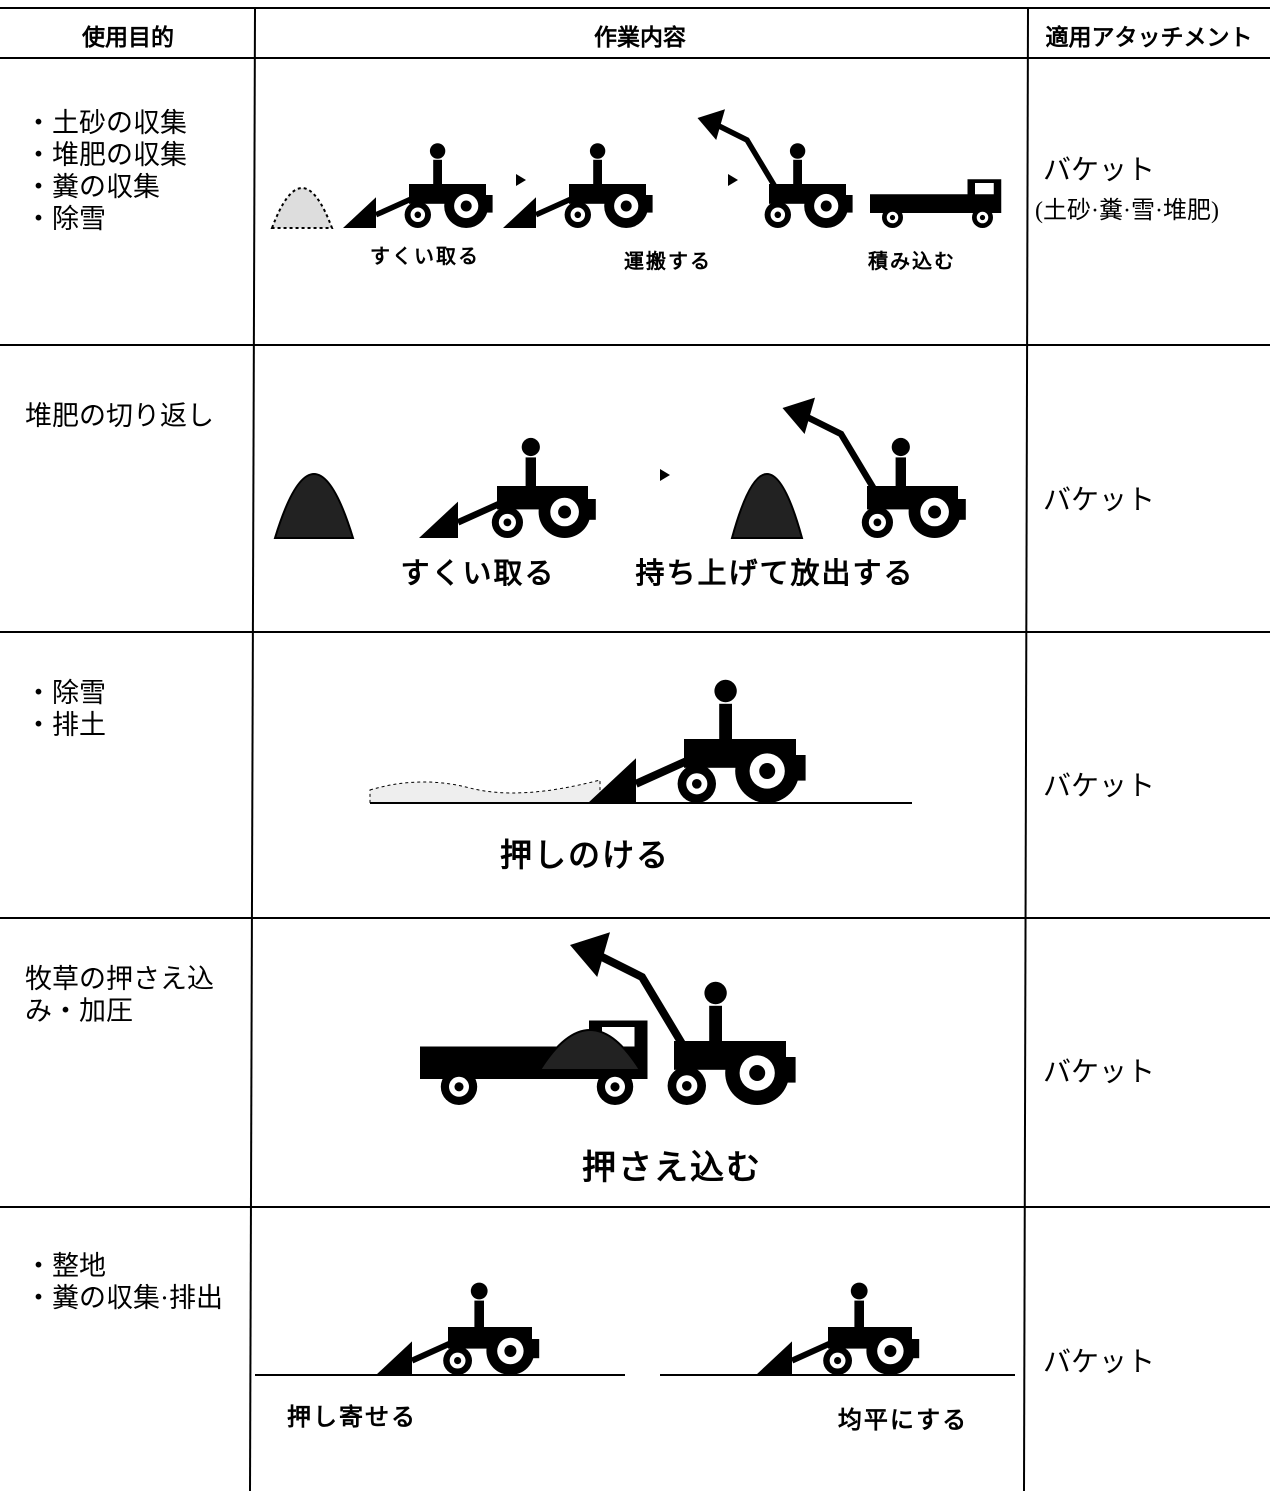 The image size is (1270, 1491). I want to click on caption: 運搬する, so click(668, 261).